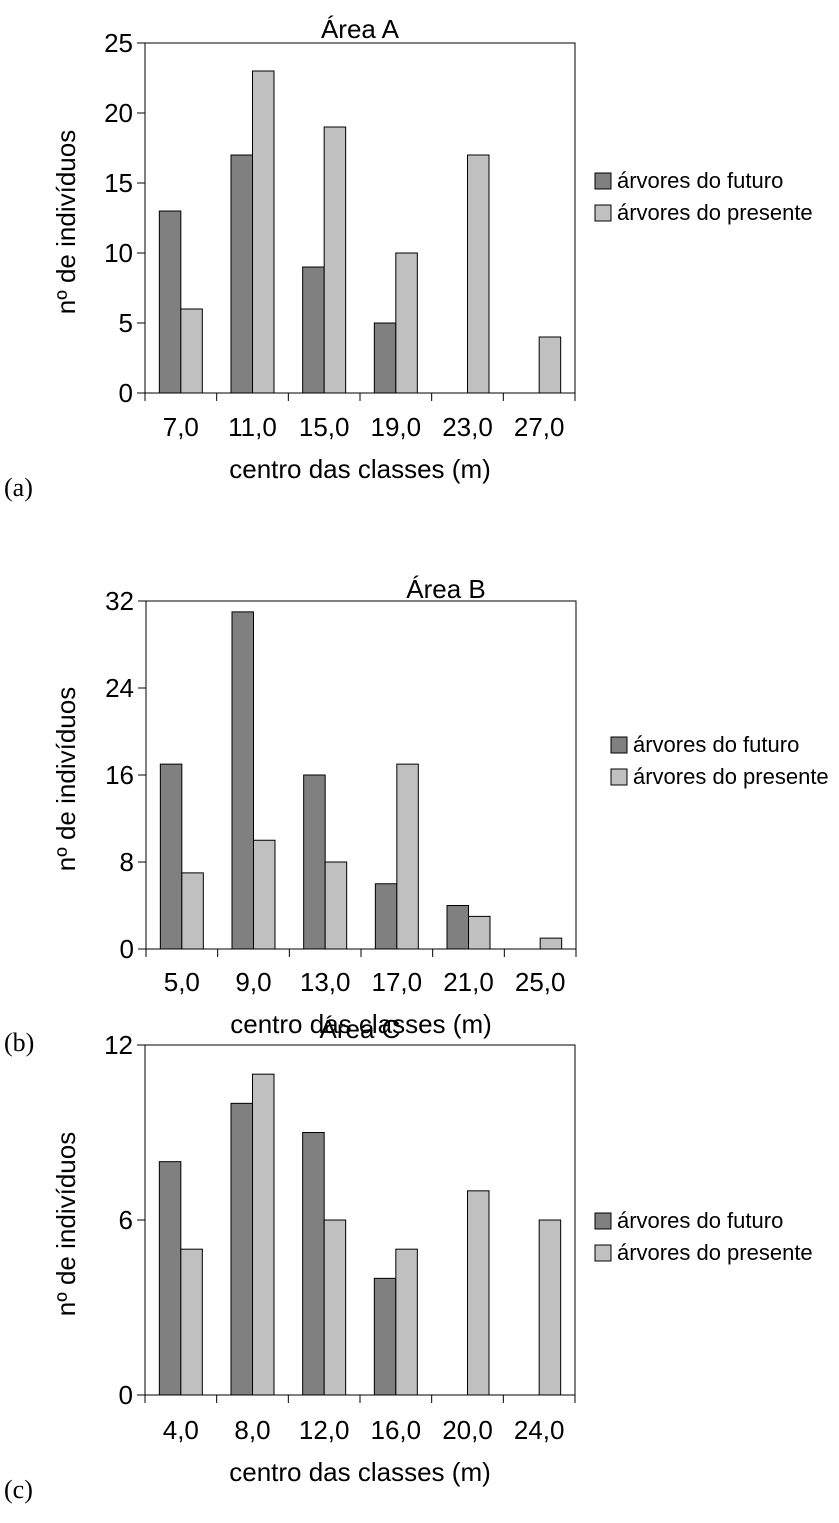  What do you see at coordinates (324, 1430) in the screenshot?
I see `x-tick-label: 12,0` at bounding box center [324, 1430].